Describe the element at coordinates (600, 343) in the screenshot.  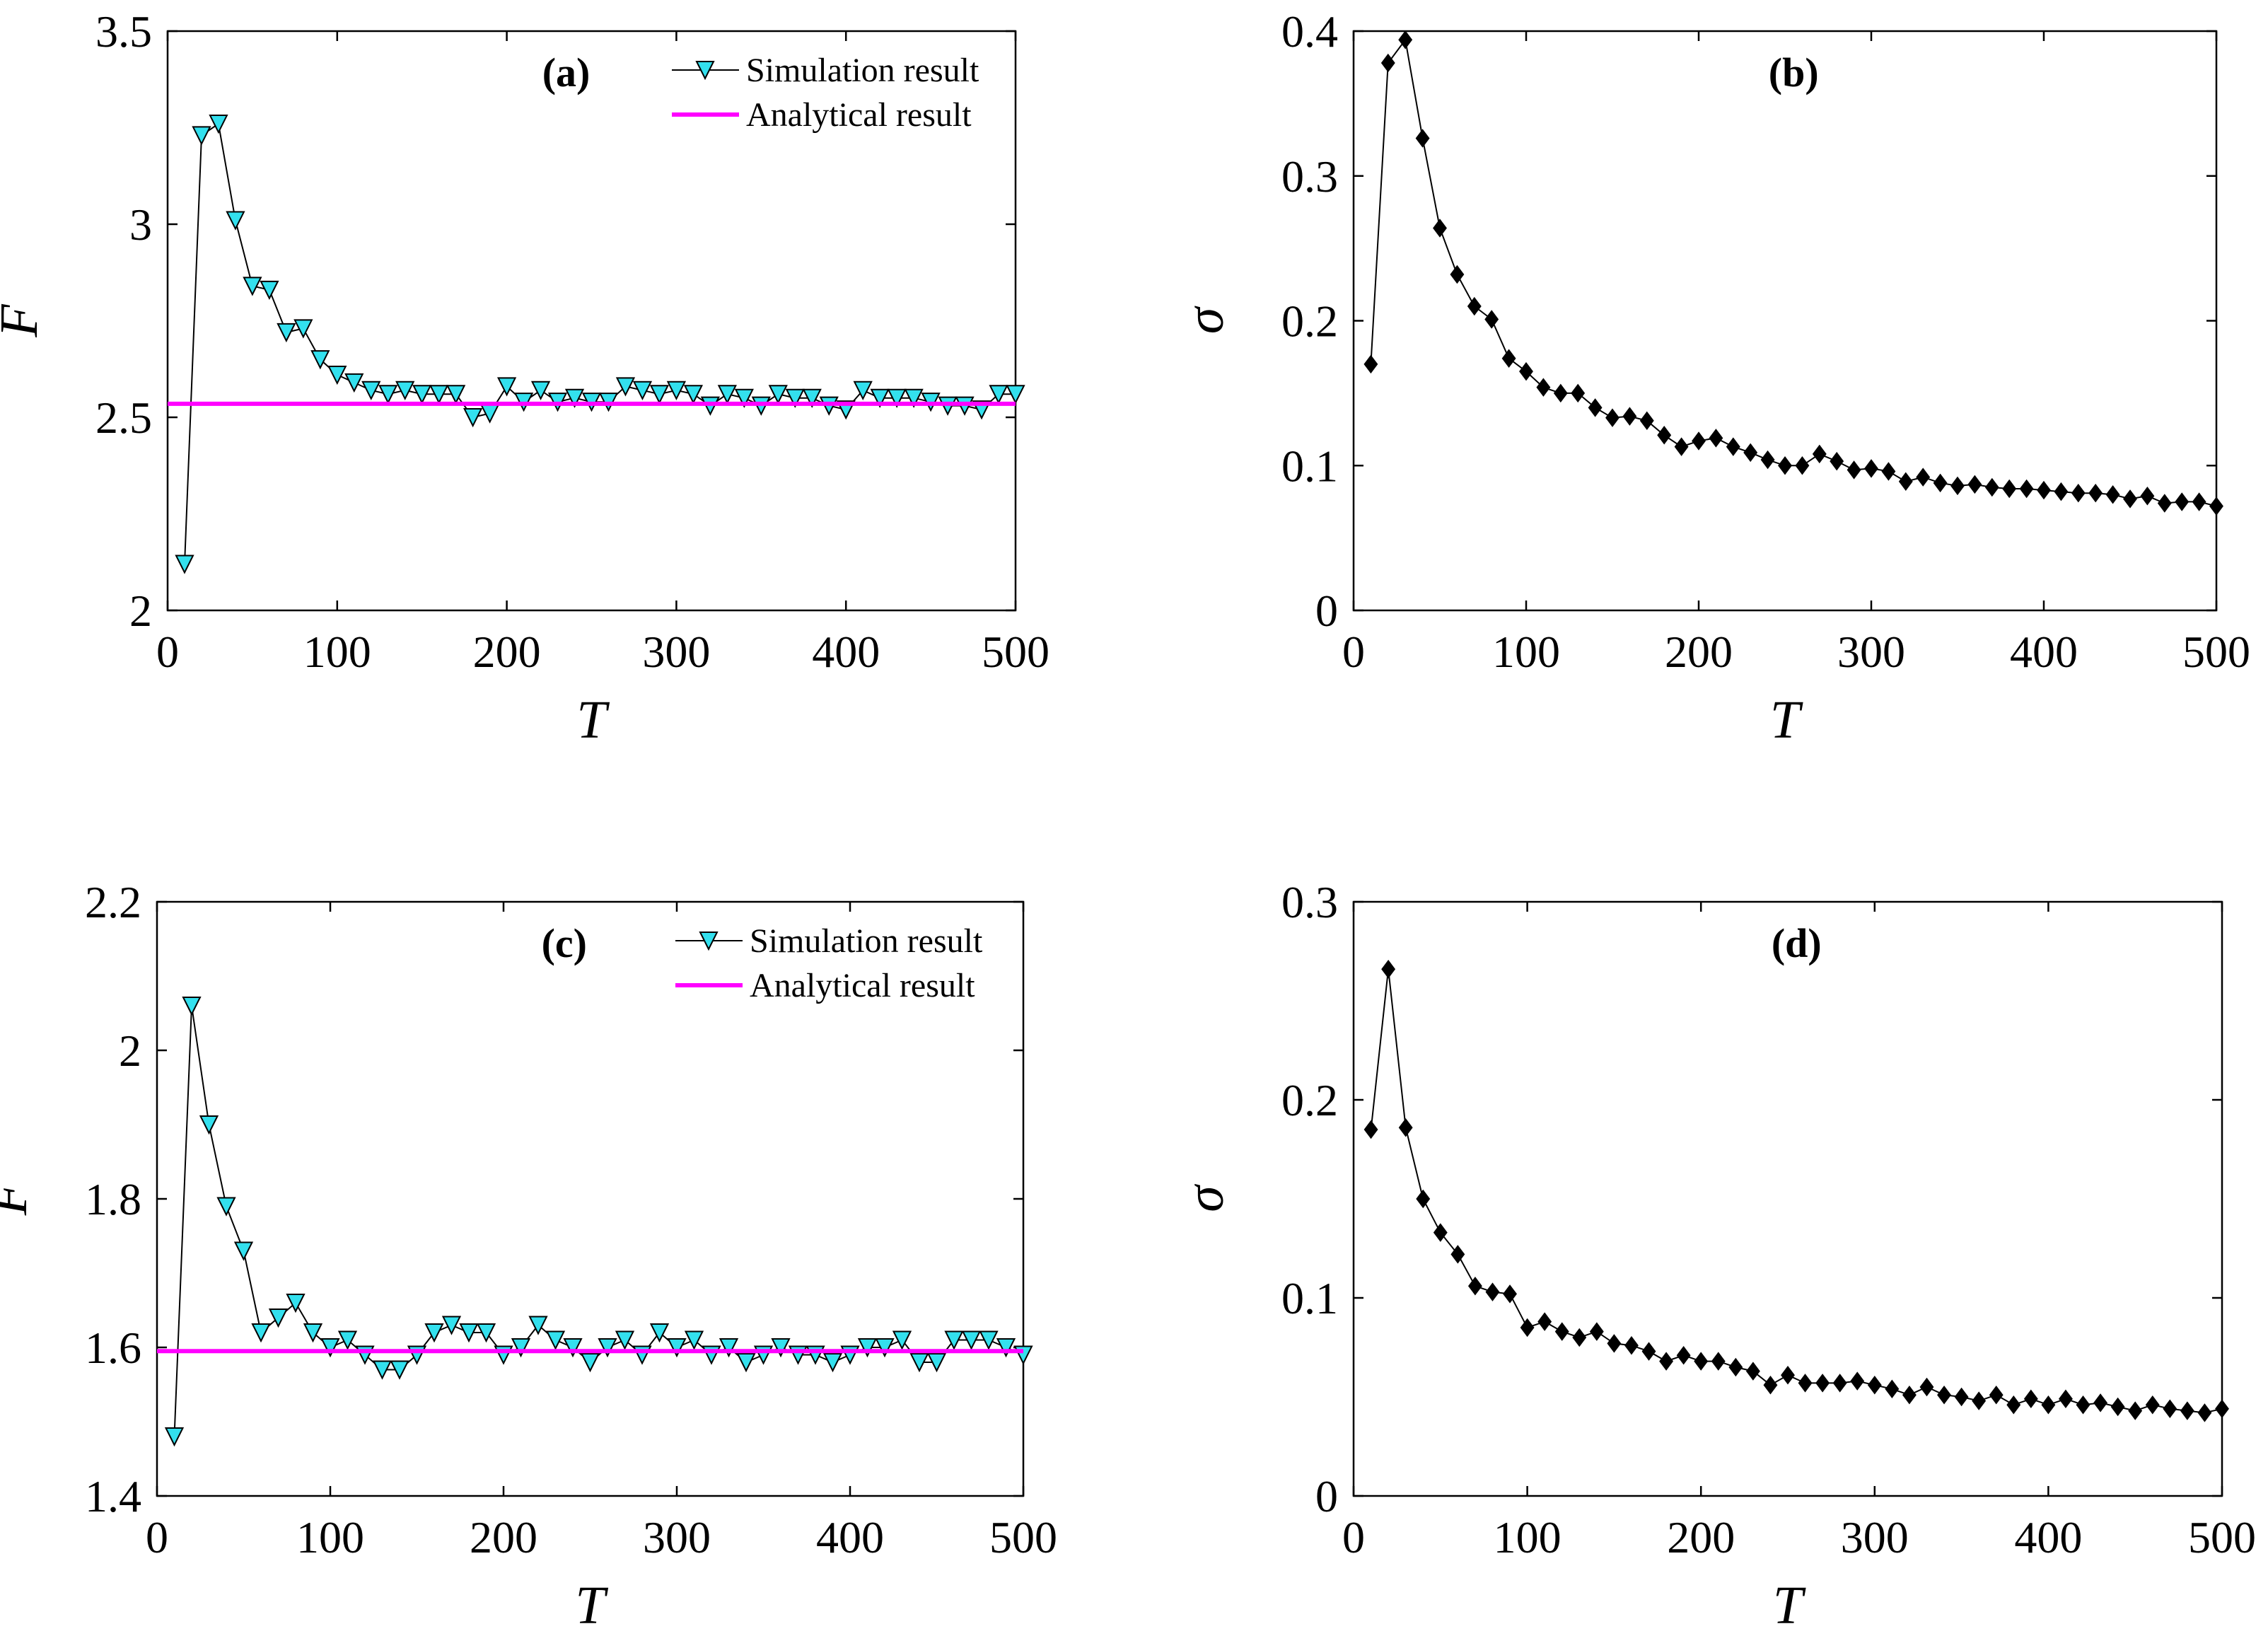
I see `series-line` at that location.